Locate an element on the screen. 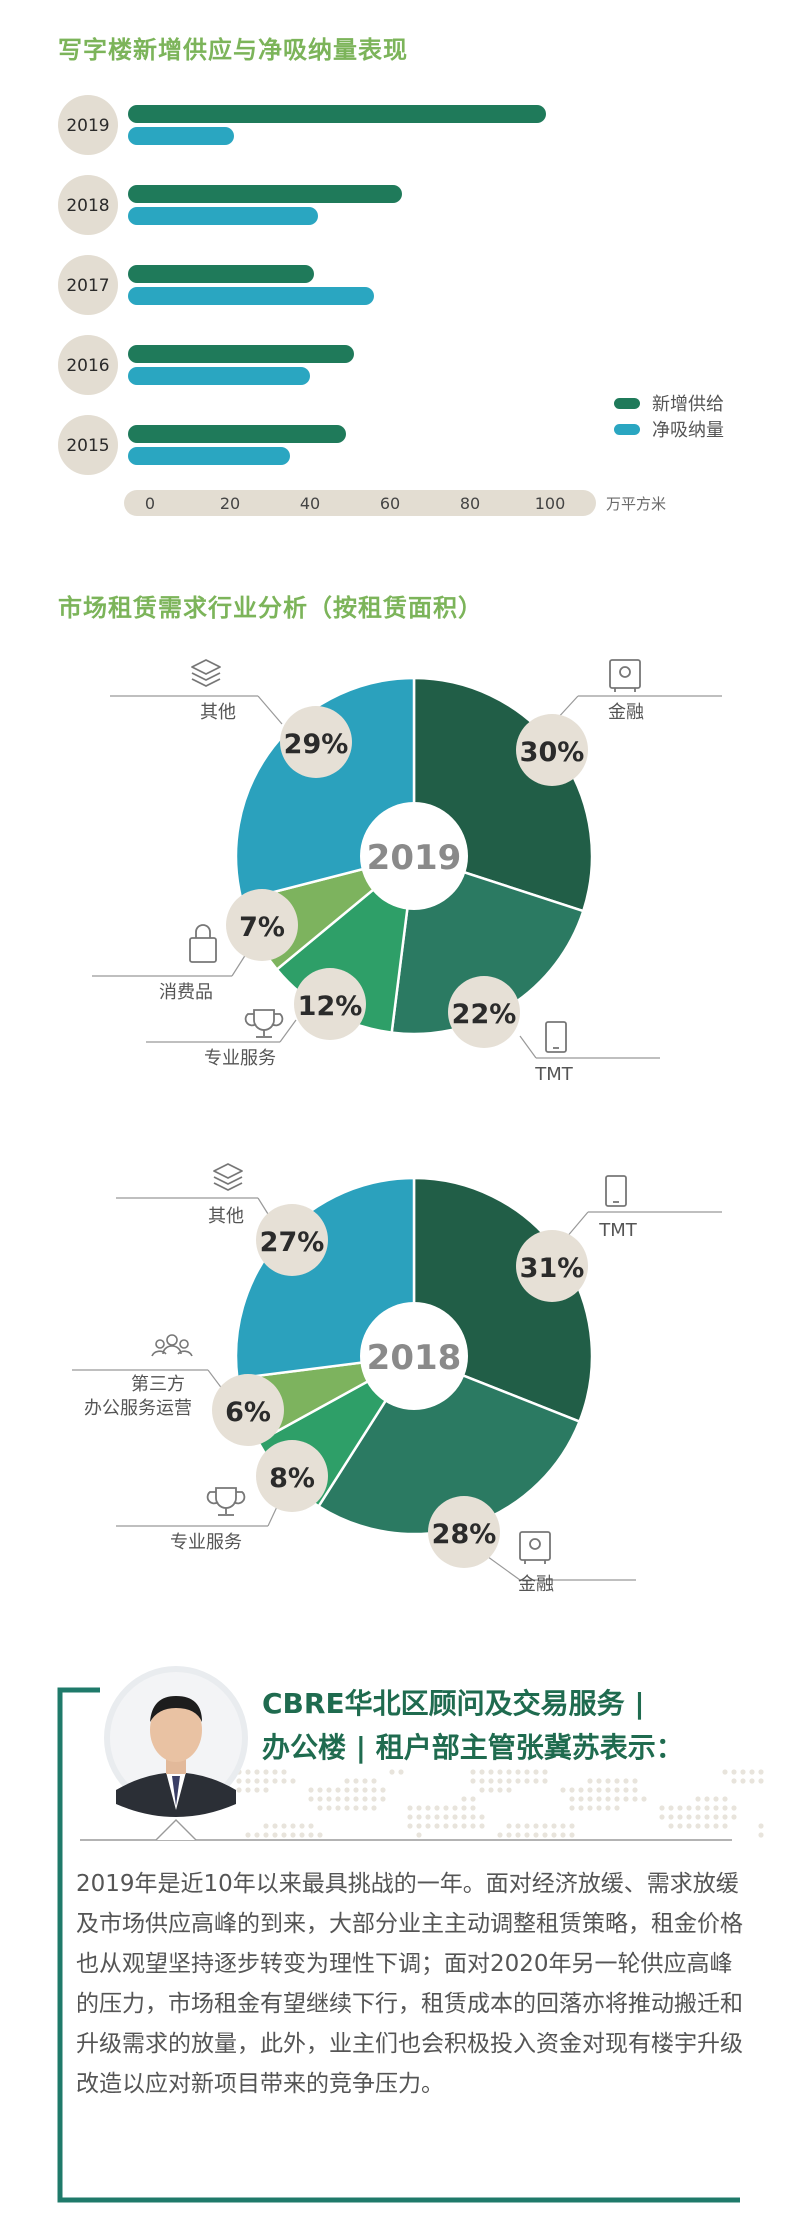 The width and height of the screenshot is (800, 2225). year-badge-2015 is located at coordinates (88, 445).